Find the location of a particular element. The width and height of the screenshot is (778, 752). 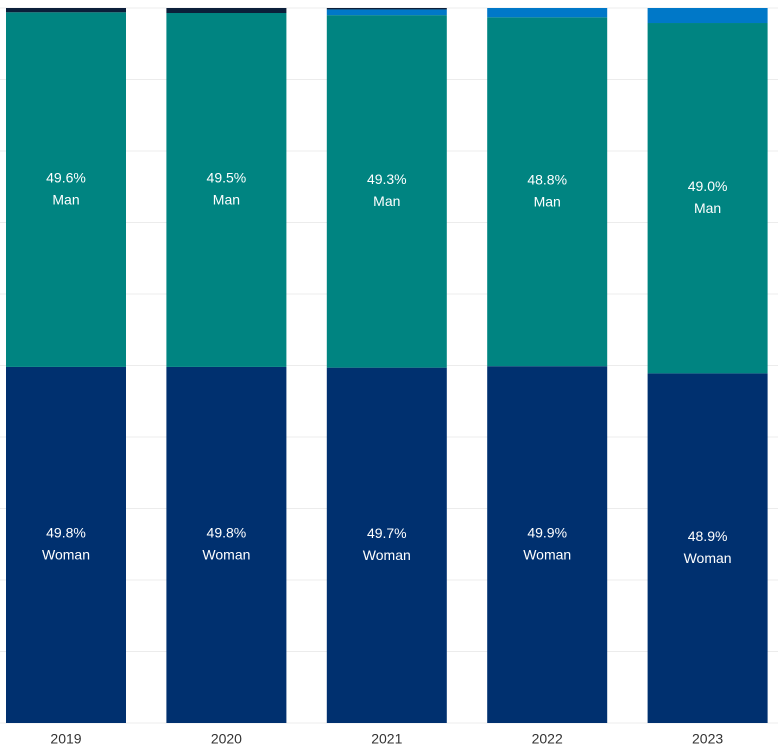

value-label: 49.9% is located at coordinates (547, 532).